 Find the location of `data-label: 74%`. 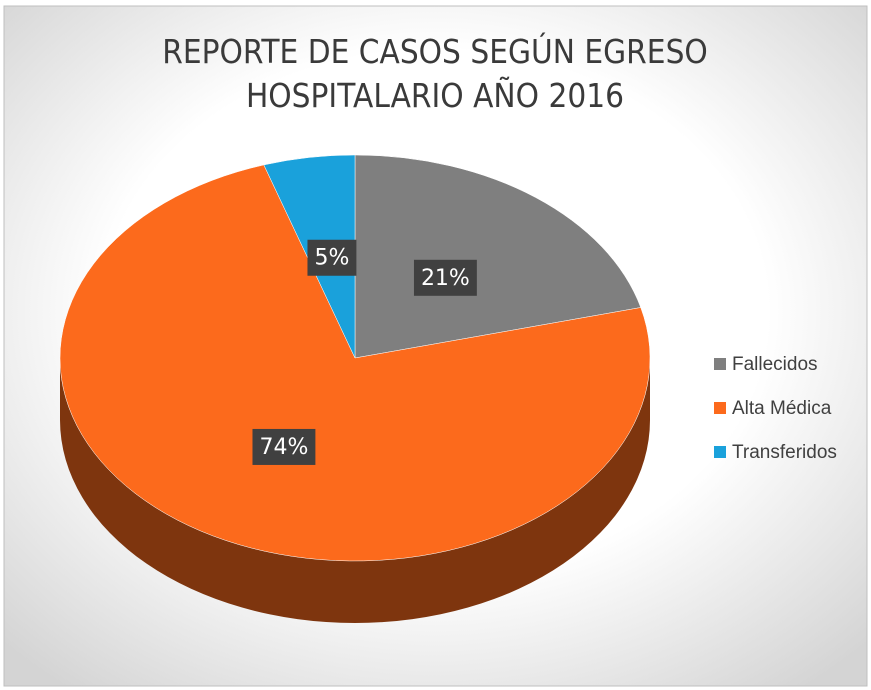

data-label: 74% is located at coordinates (283, 447).